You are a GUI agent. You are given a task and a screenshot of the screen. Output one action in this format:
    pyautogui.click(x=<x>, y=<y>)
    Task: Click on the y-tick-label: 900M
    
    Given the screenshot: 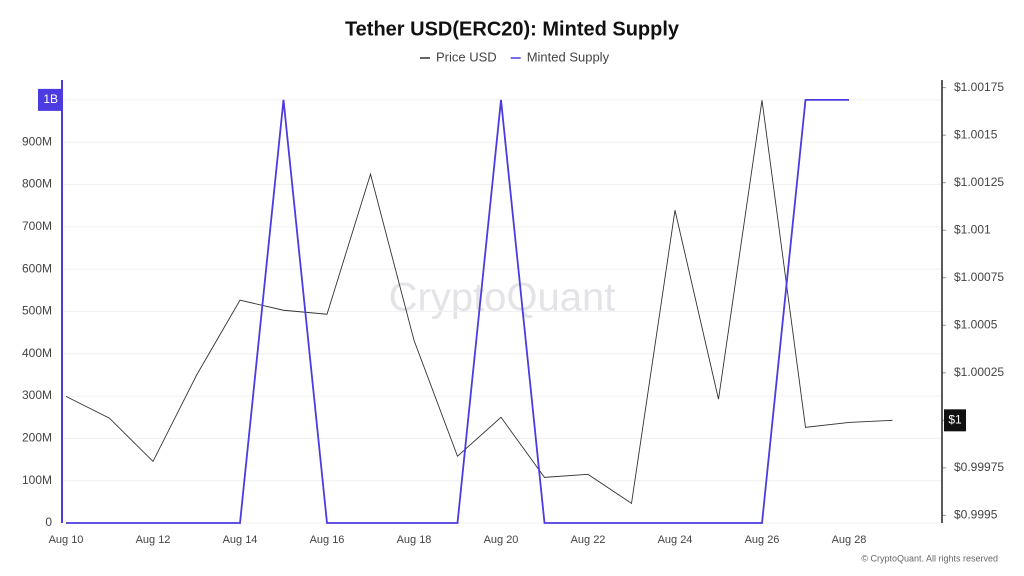 What is the action you would take?
    pyautogui.click(x=37, y=141)
    